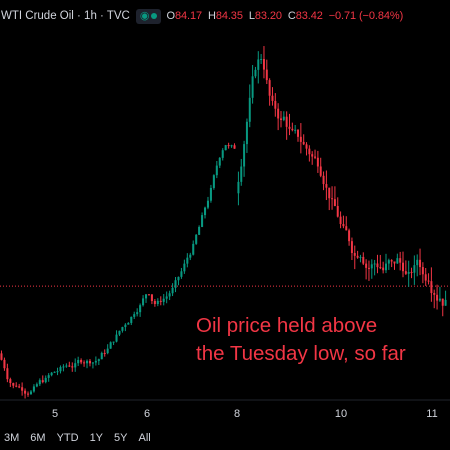 This screenshot has width=450, height=450. What do you see at coordinates (144, 438) in the screenshot?
I see `timeframe-all: All` at bounding box center [144, 438].